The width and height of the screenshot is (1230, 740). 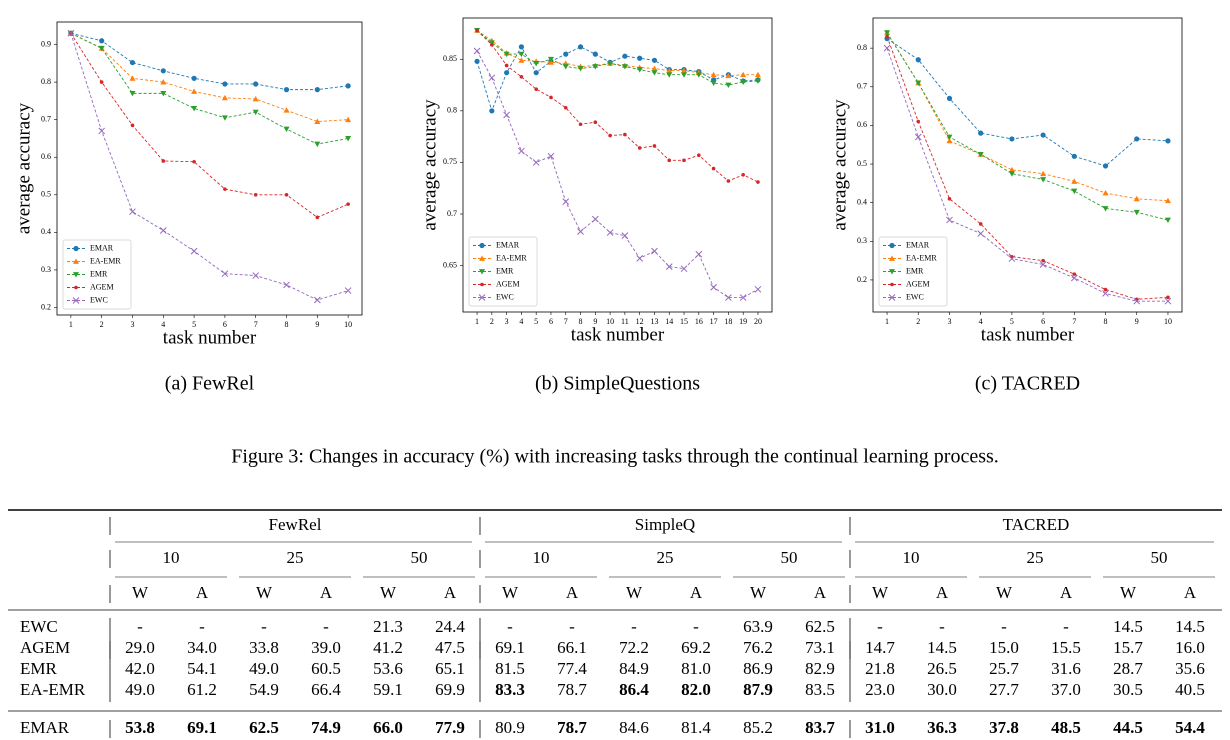 I want to click on y-tick-label: 0.5, so click(x=862, y=163).